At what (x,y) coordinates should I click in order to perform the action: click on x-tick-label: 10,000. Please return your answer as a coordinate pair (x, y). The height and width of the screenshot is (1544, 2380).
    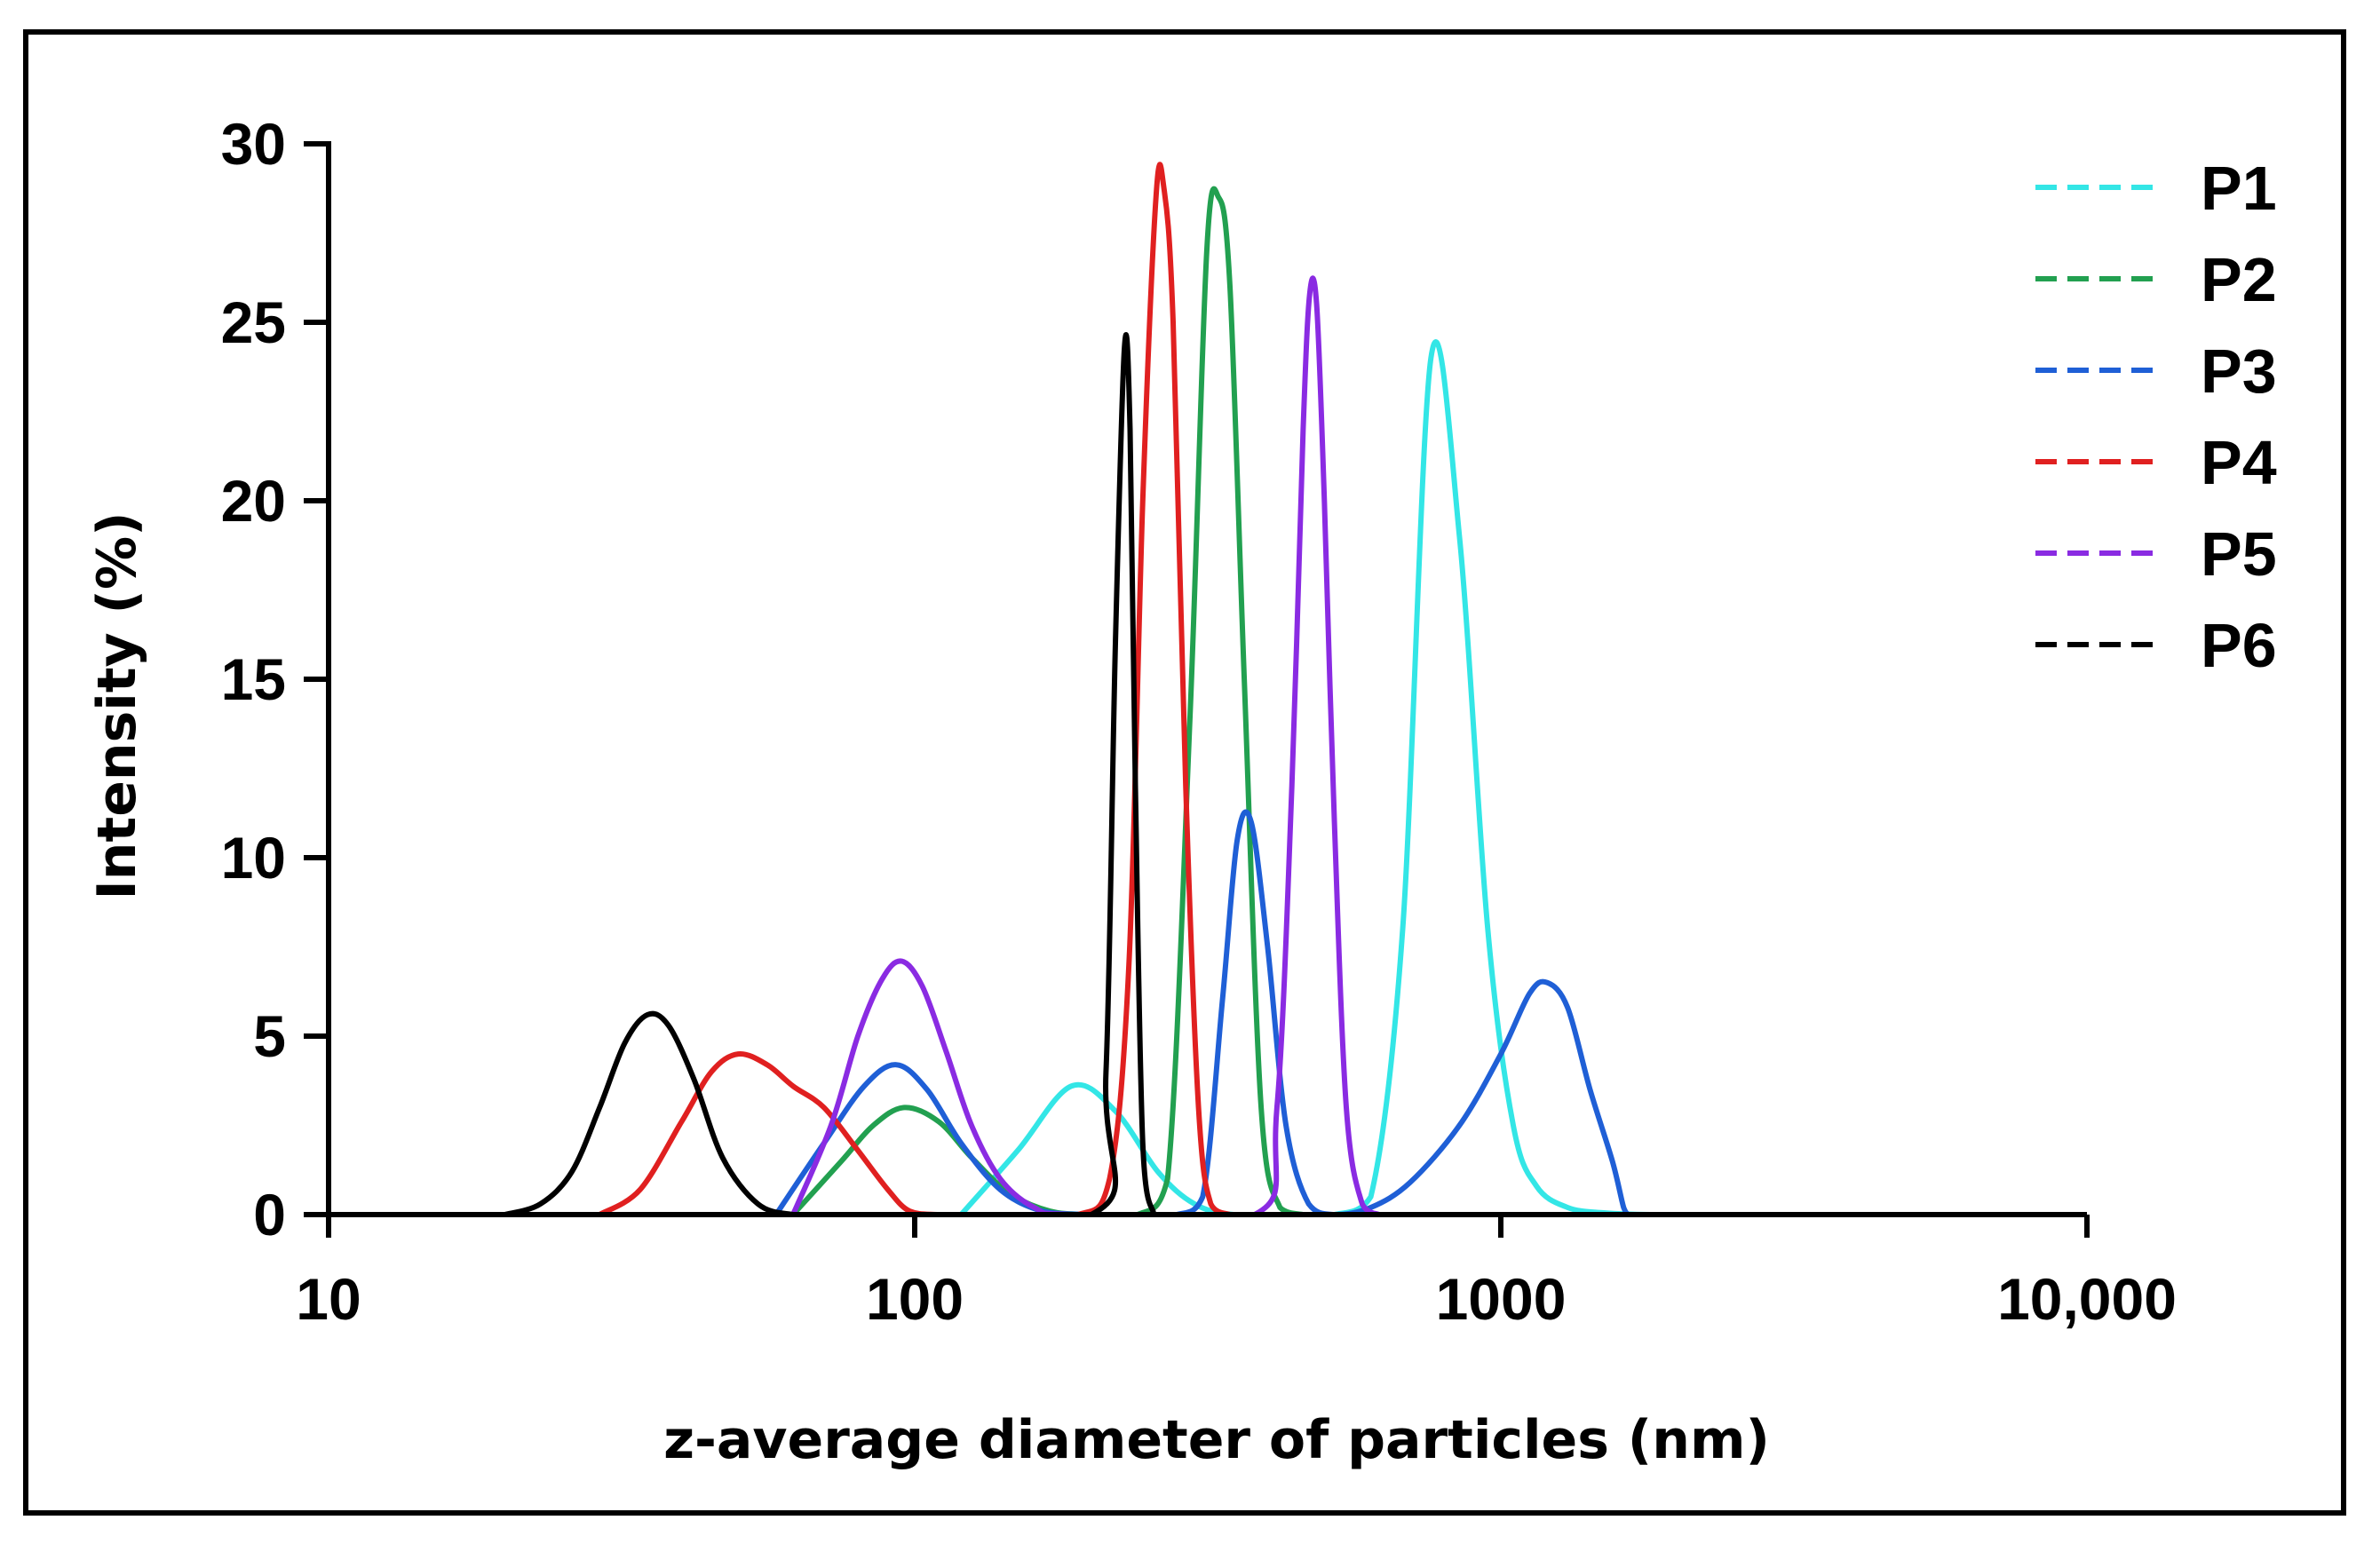
    Looking at the image, I should click on (2087, 1299).